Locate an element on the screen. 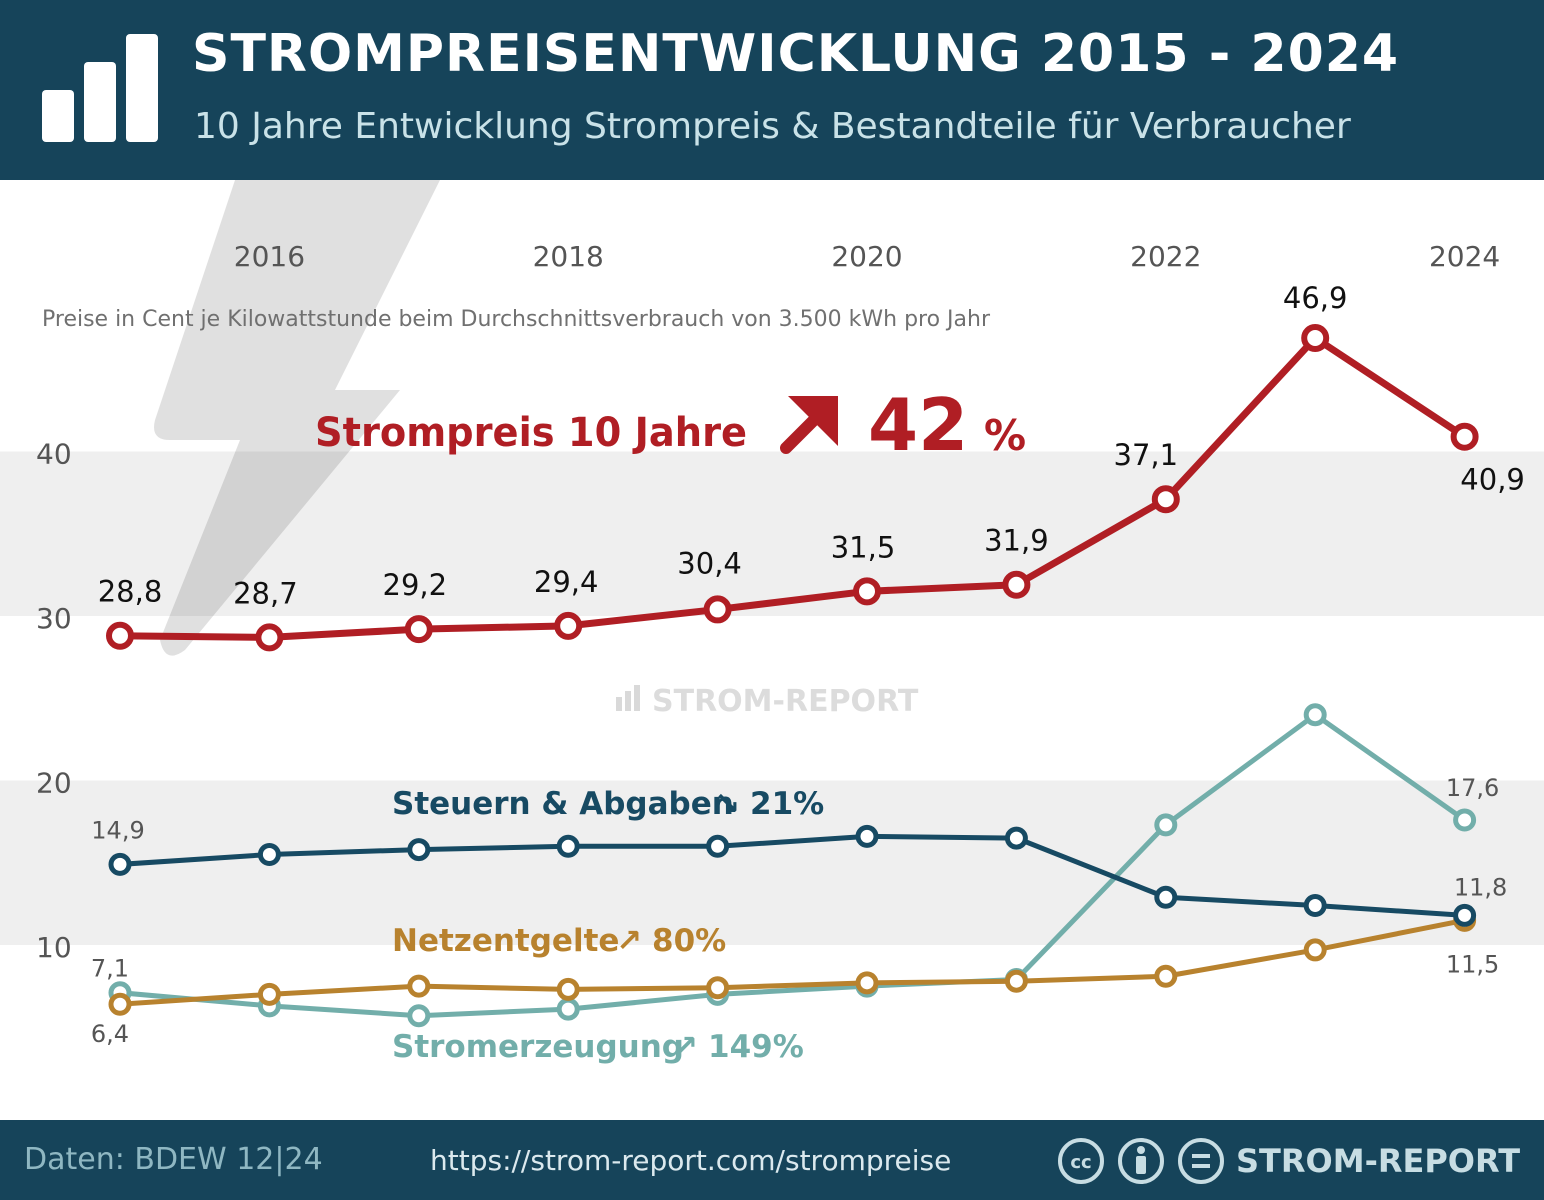  legend-netzentgelte: Netzentgelte ↗ 80% is located at coordinates (559, 941).